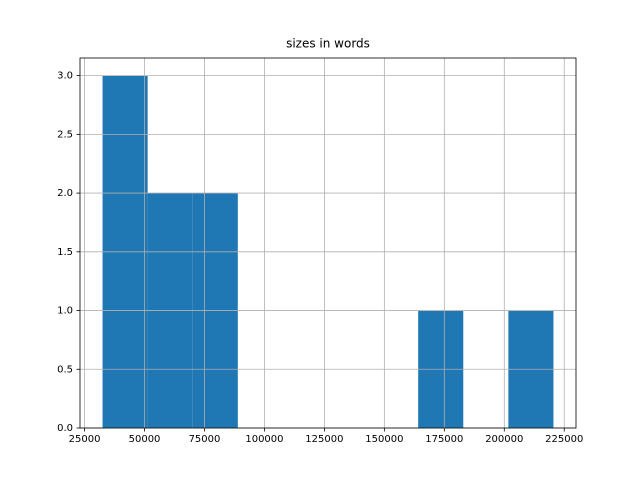  What do you see at coordinates (65, 428) in the screenshot?
I see `y-tick-label: 0.0` at bounding box center [65, 428].